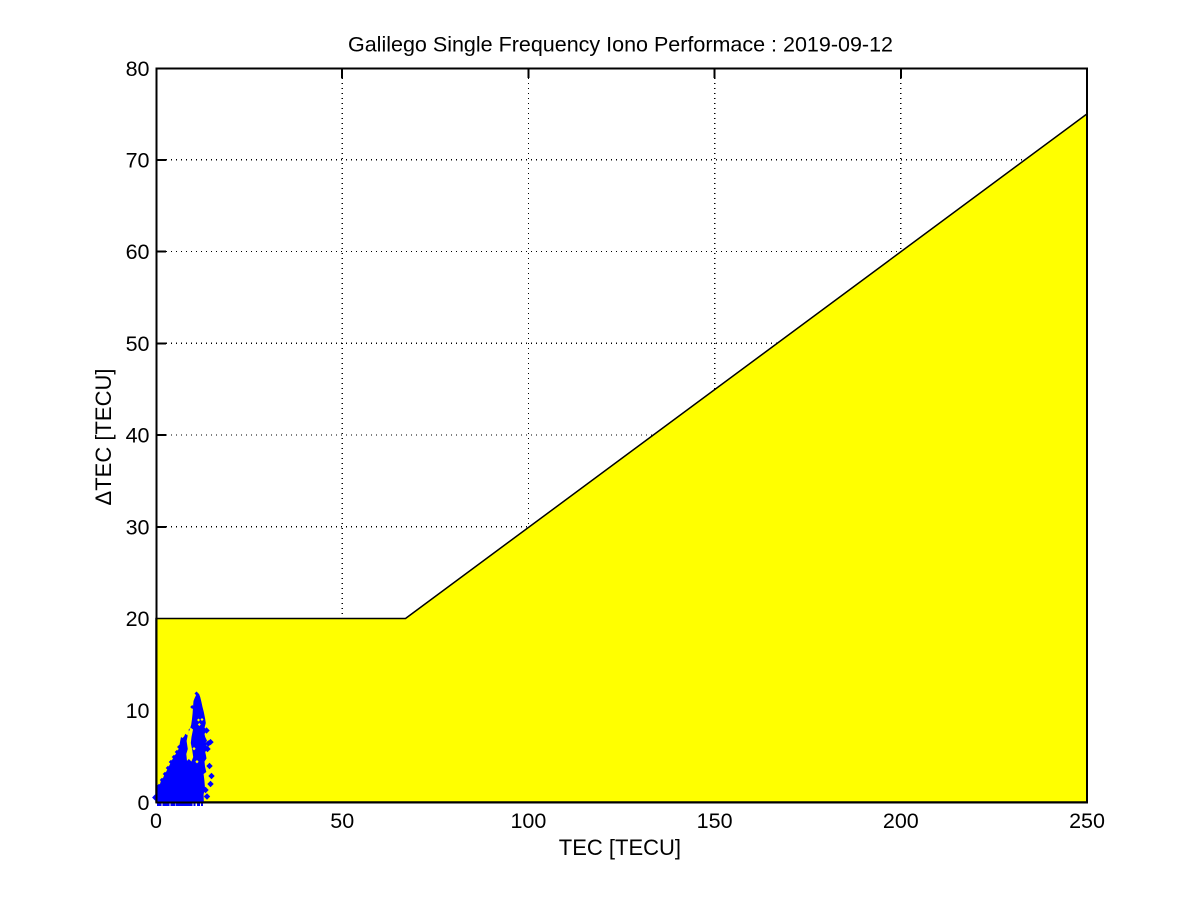 The width and height of the screenshot is (1201, 901). I want to click on svg-text: 10, so click(138, 711).